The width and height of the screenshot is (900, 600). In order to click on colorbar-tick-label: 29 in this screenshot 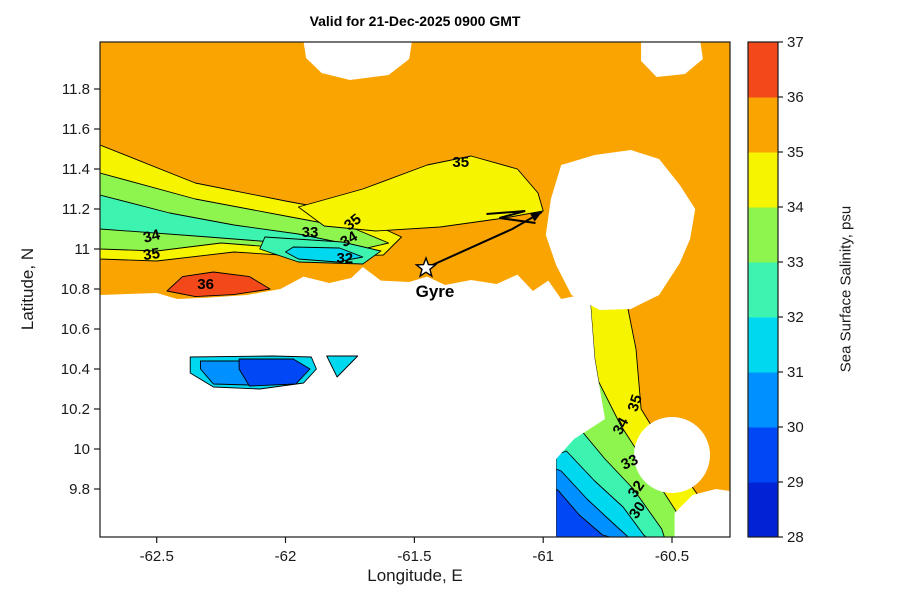, I will do `click(795, 482)`.